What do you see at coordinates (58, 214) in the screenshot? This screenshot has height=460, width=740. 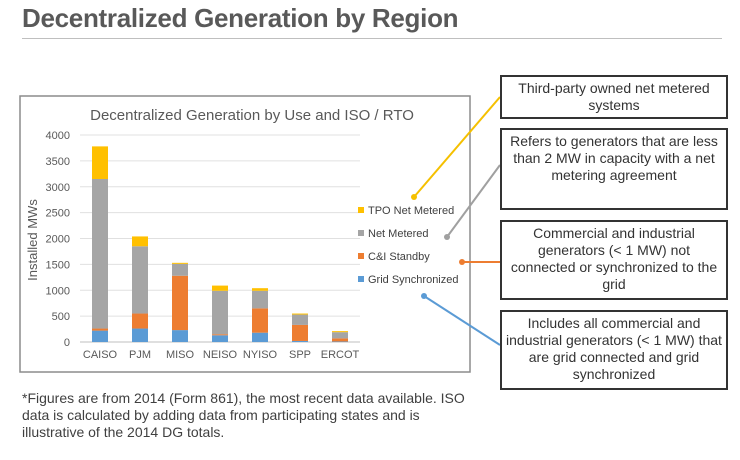 I see `y-tick-label: 2500` at bounding box center [58, 214].